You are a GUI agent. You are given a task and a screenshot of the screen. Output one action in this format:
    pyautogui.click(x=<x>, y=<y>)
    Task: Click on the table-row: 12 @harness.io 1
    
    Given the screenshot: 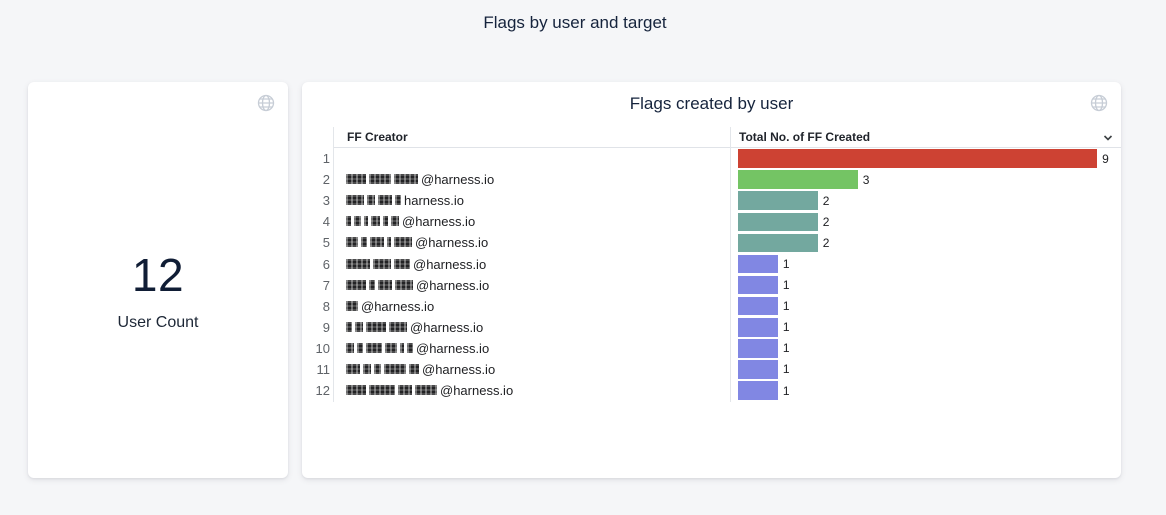 What is the action you would take?
    pyautogui.click(x=711, y=390)
    